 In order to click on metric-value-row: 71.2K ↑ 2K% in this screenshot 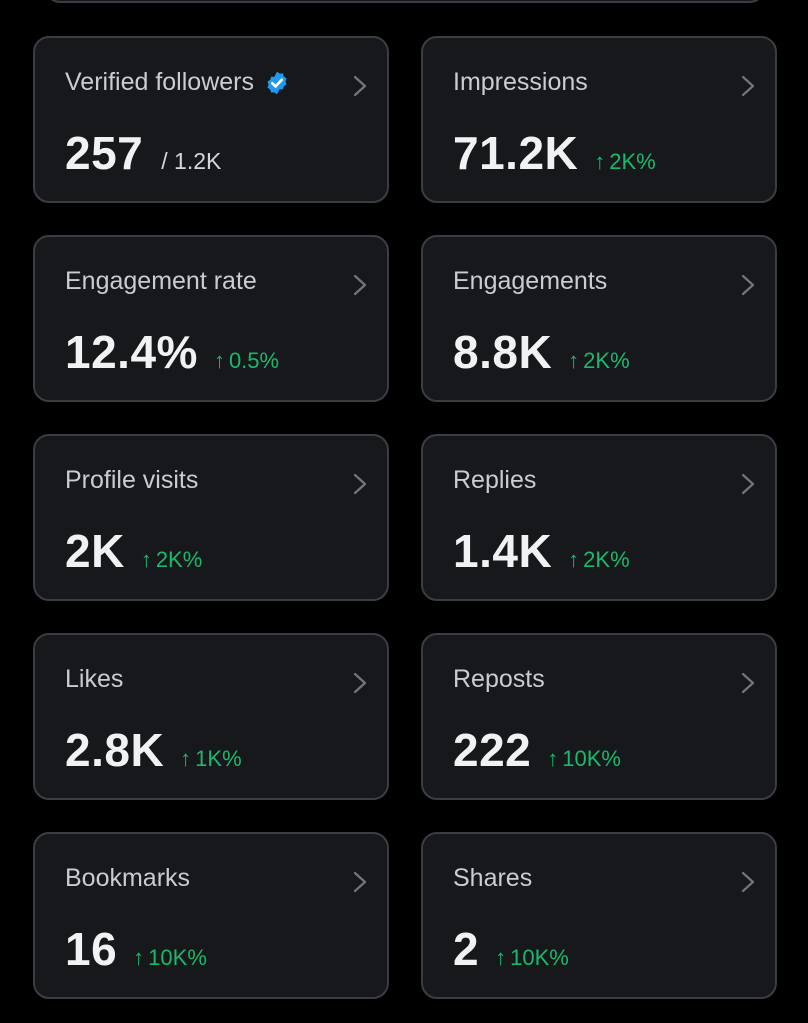, I will do `click(554, 153)`.